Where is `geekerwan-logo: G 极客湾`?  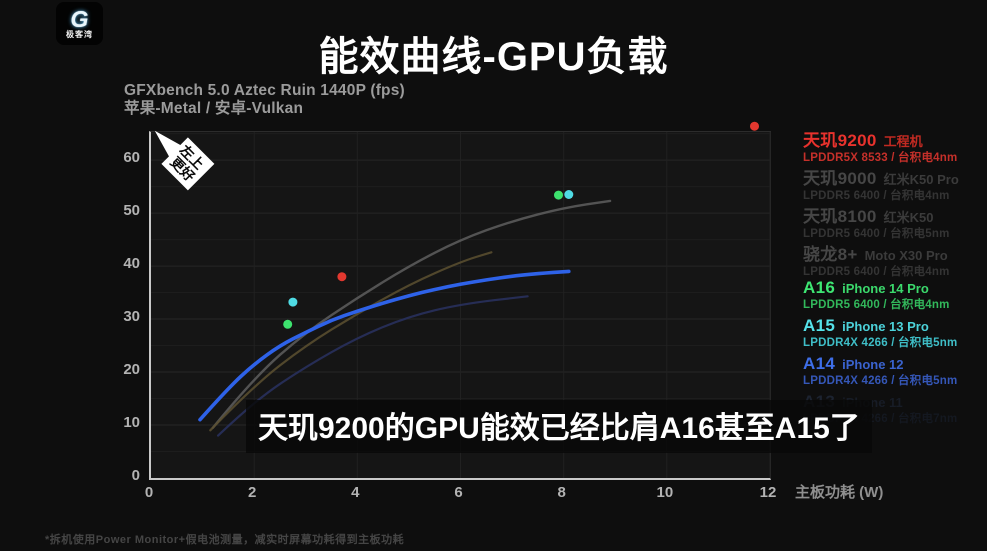
geekerwan-logo: G 极客湾 is located at coordinates (79, 23).